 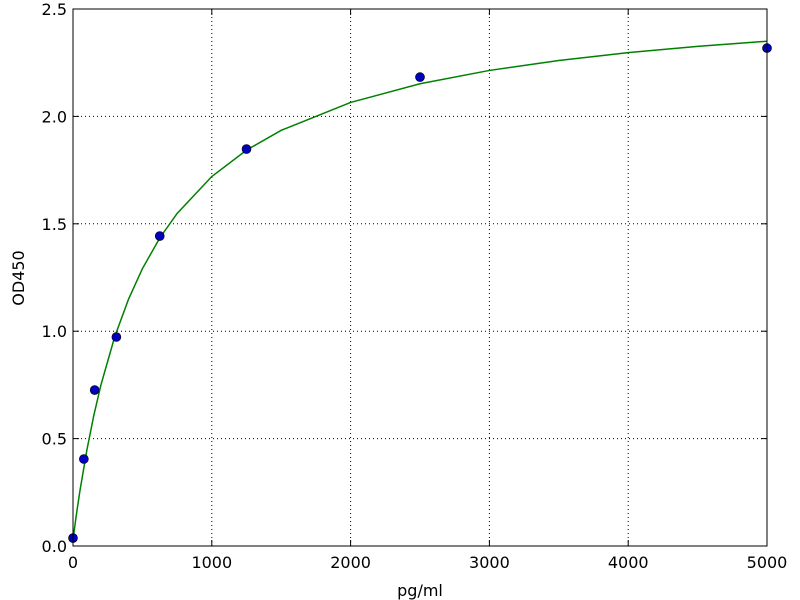 What do you see at coordinates (211, 562) in the screenshot?
I see `x-tick-label: 1000` at bounding box center [211, 562].